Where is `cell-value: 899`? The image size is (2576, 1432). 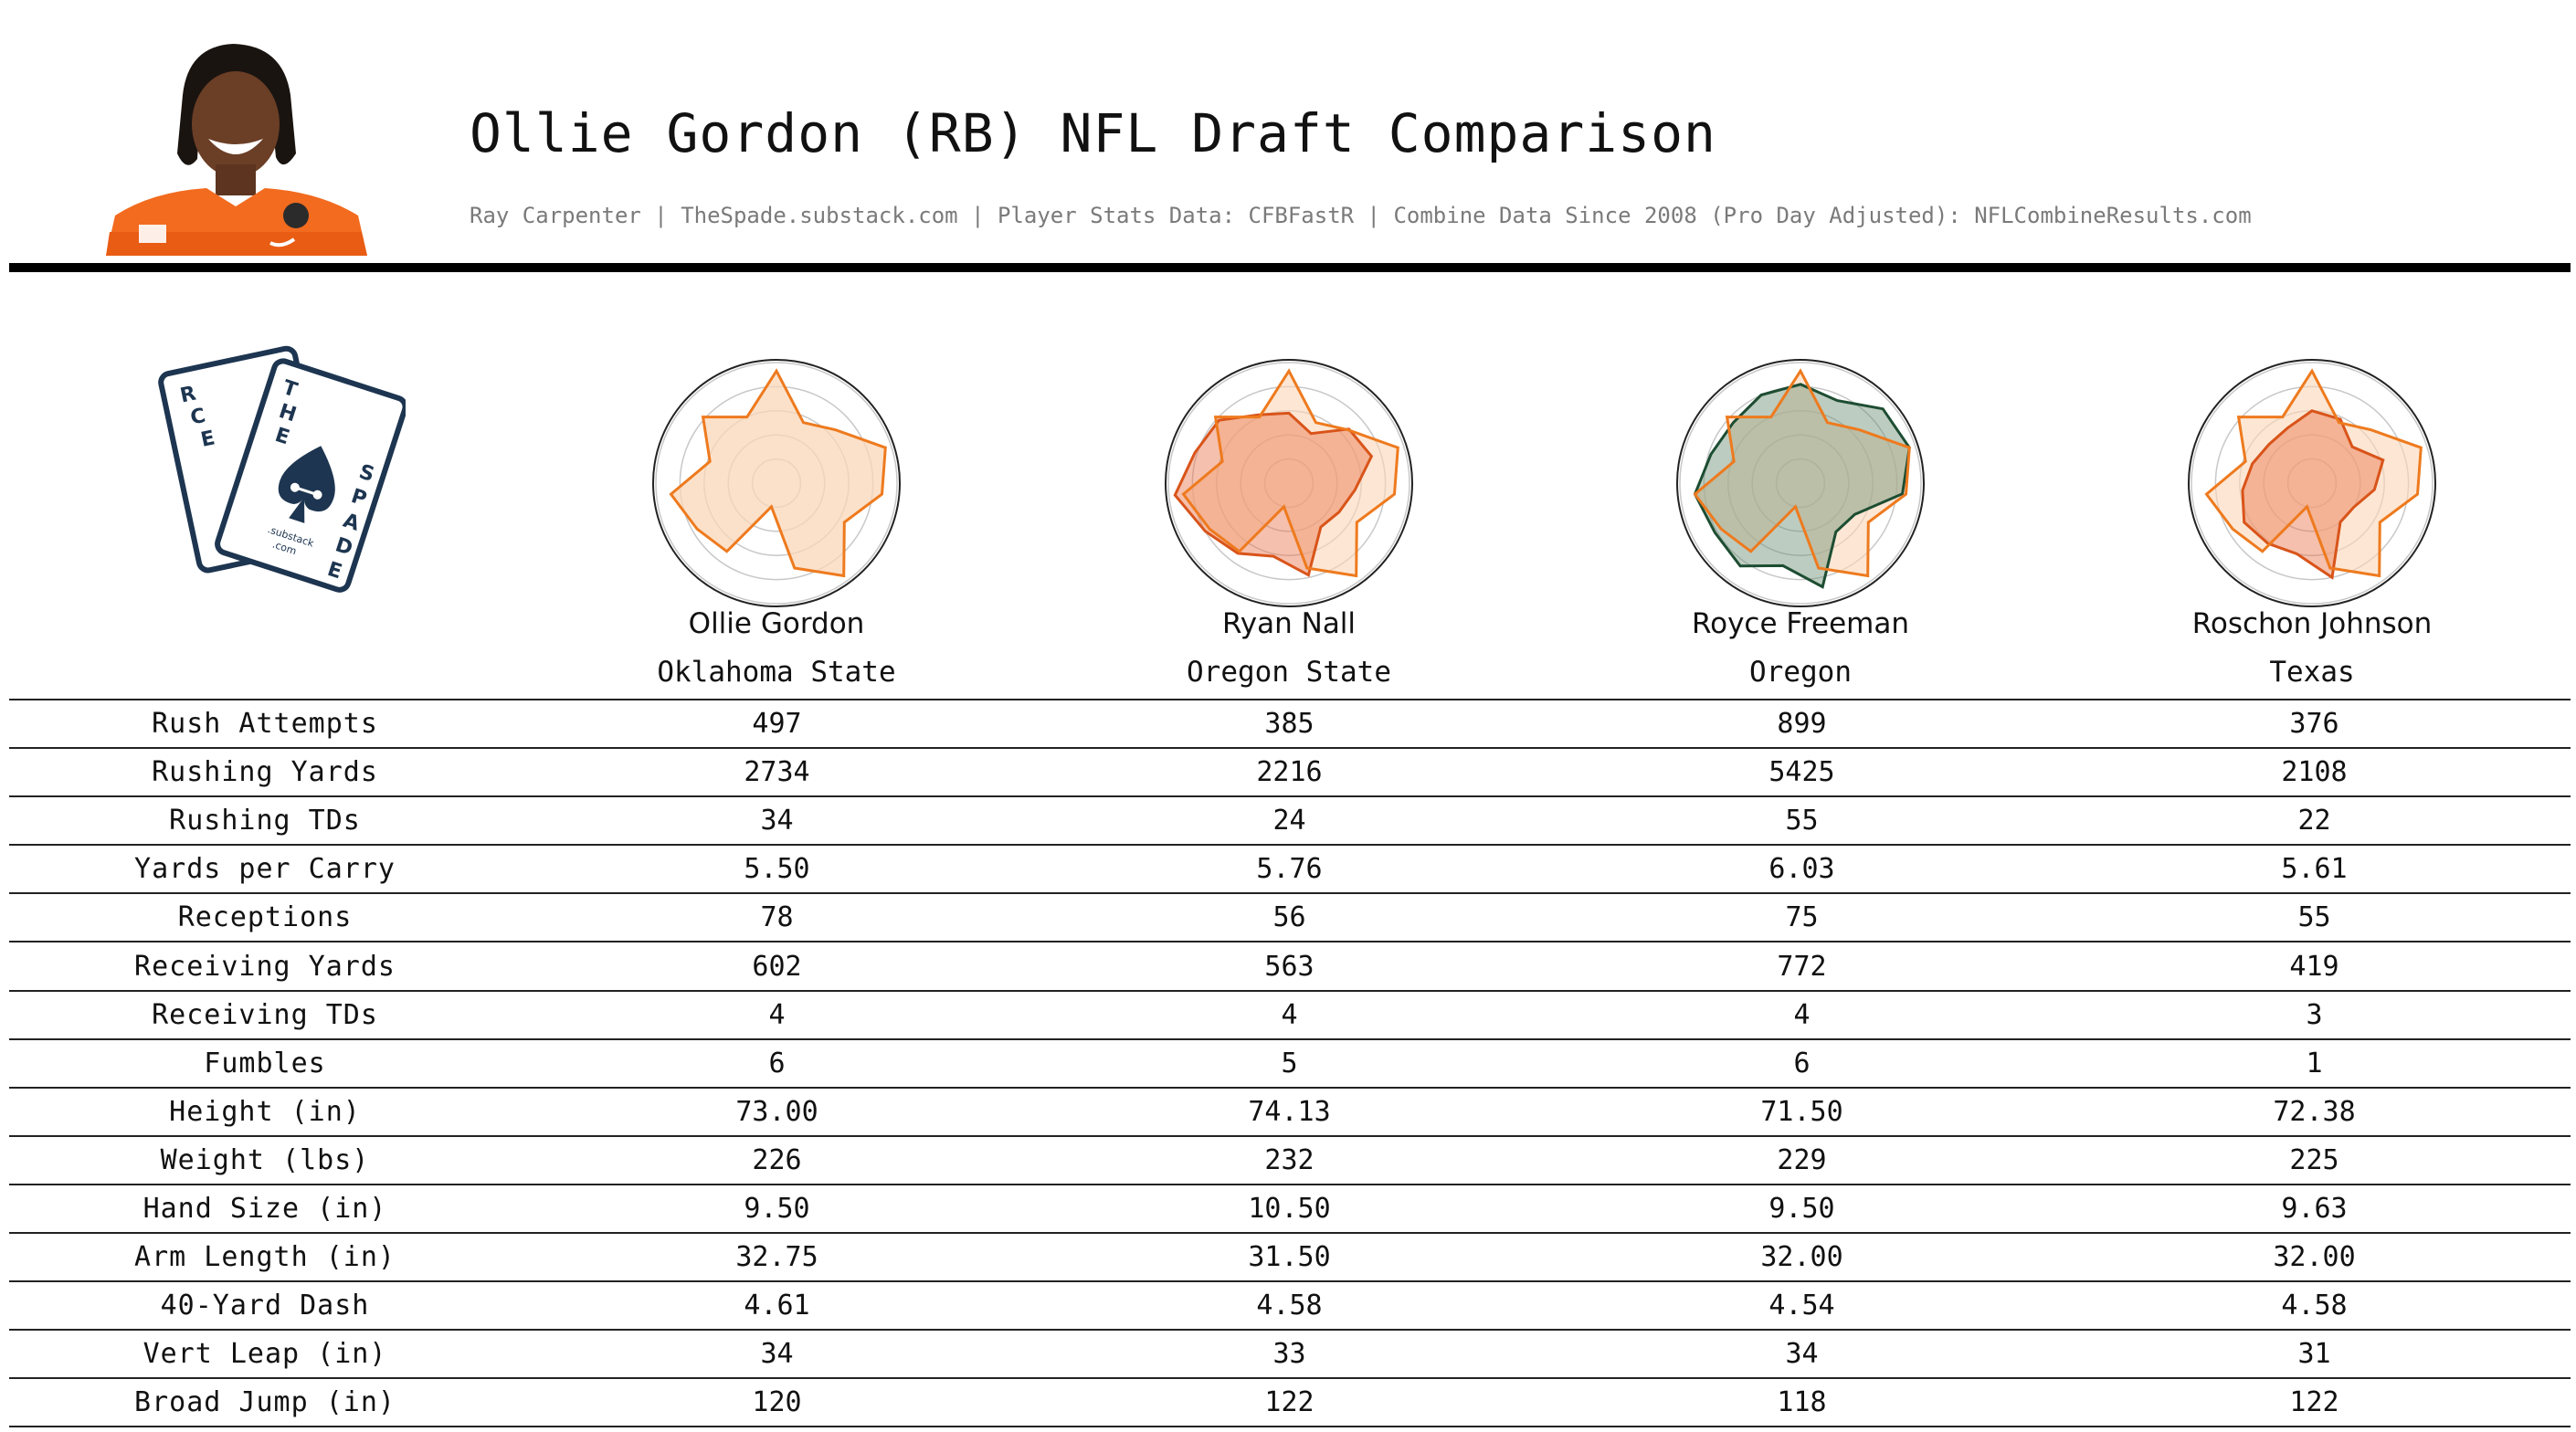 cell-value: 899 is located at coordinates (1802, 723).